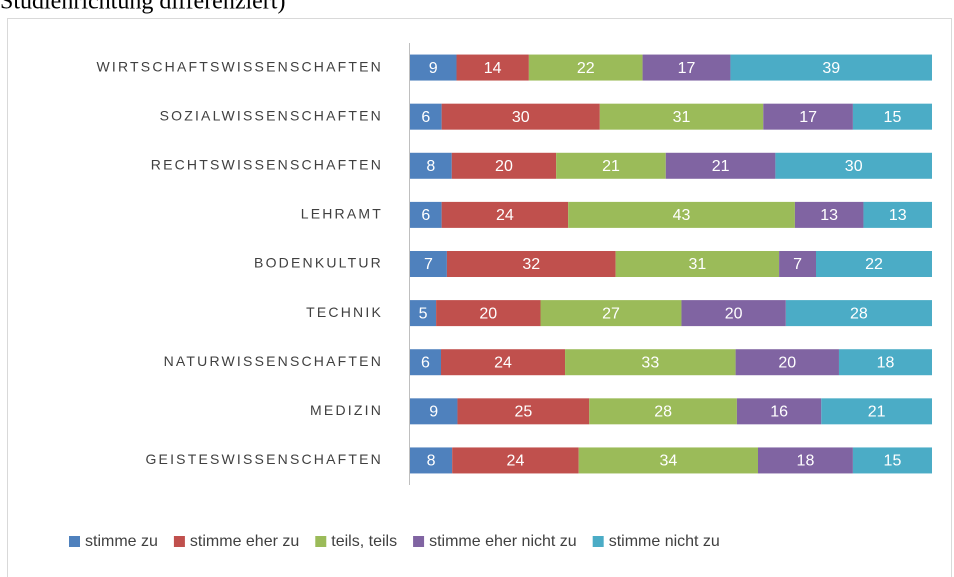 This screenshot has width=954, height=577. Describe the element at coordinates (650, 362) in the screenshot. I see `data-label: 33` at that location.